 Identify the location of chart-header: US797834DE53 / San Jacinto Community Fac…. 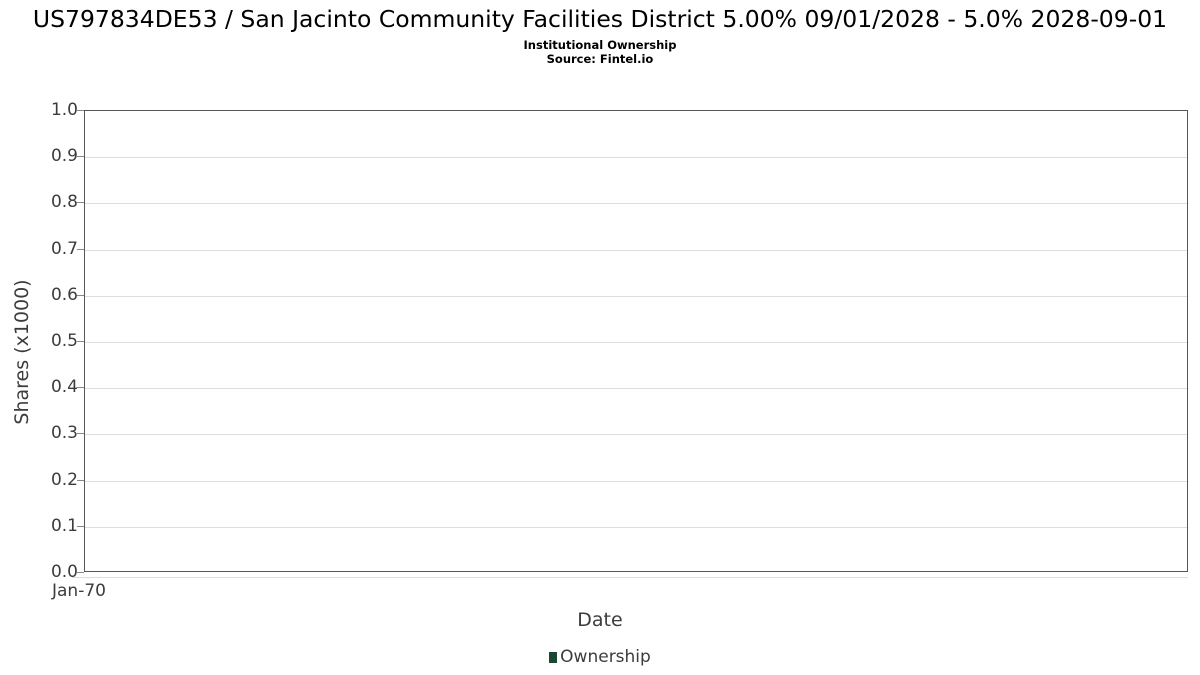
(600, 35).